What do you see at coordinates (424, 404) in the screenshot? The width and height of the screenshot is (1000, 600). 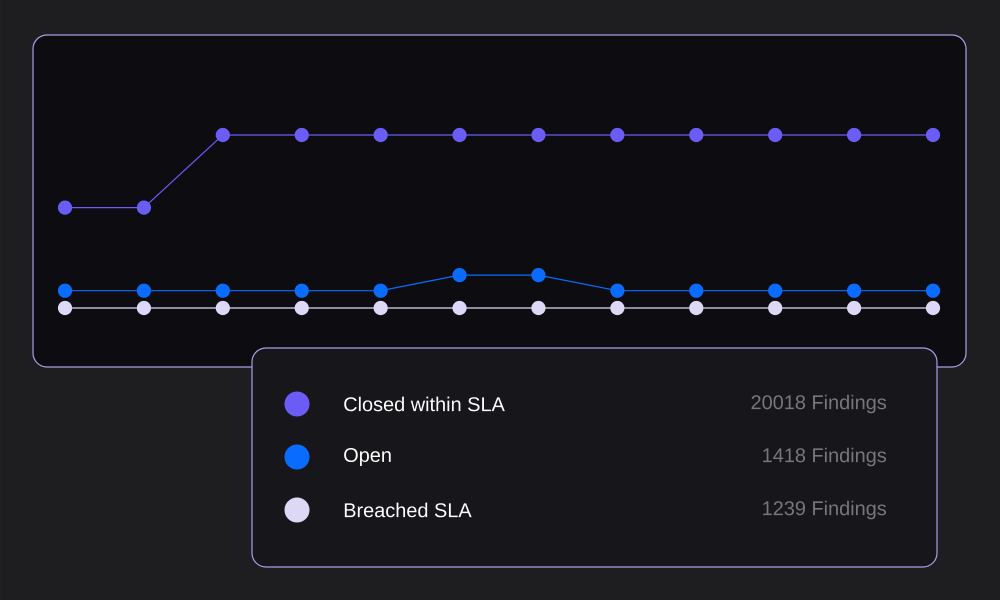 I see `legend-label: Closed within SLA` at bounding box center [424, 404].